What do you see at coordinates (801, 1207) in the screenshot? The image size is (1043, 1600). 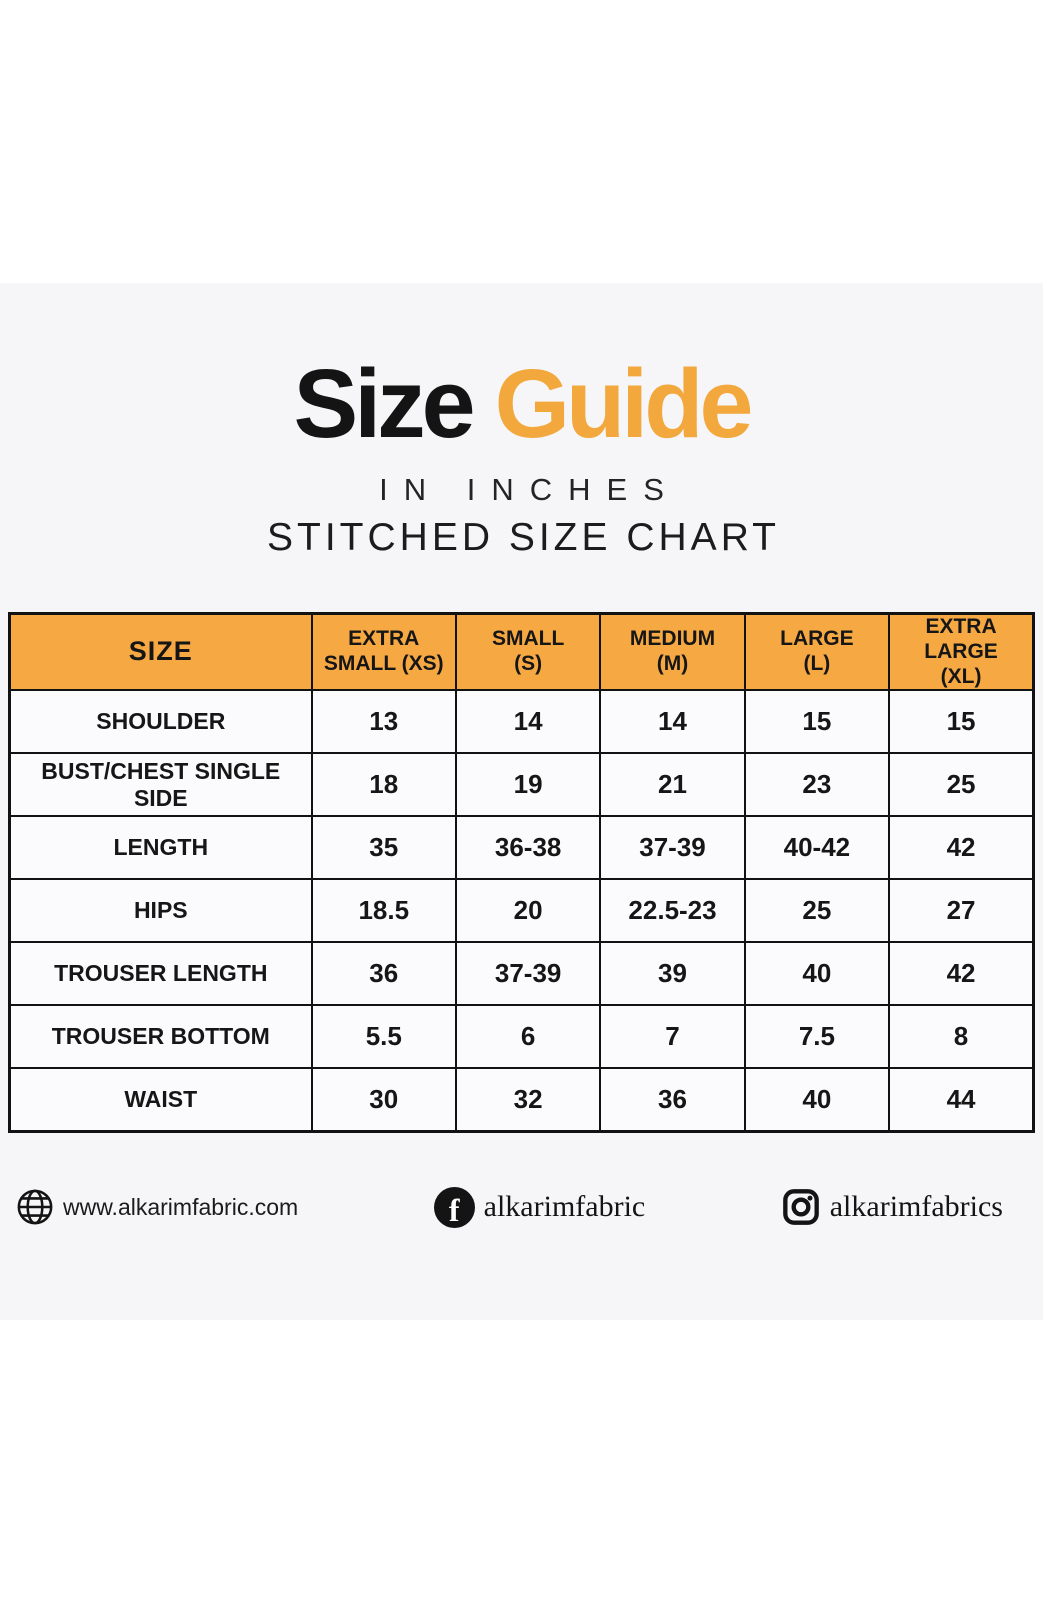 I see `instagram-icon` at bounding box center [801, 1207].